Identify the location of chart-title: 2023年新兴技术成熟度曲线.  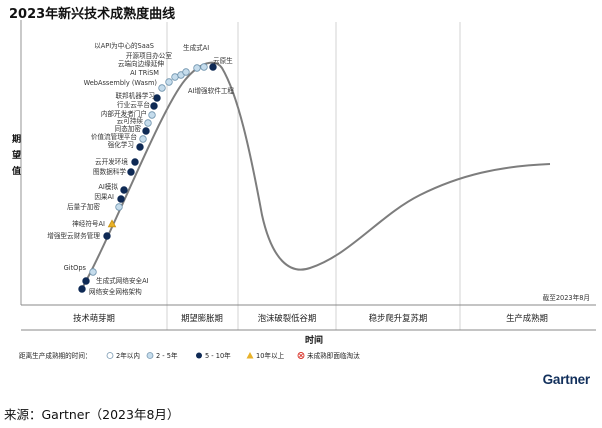
(92, 14).